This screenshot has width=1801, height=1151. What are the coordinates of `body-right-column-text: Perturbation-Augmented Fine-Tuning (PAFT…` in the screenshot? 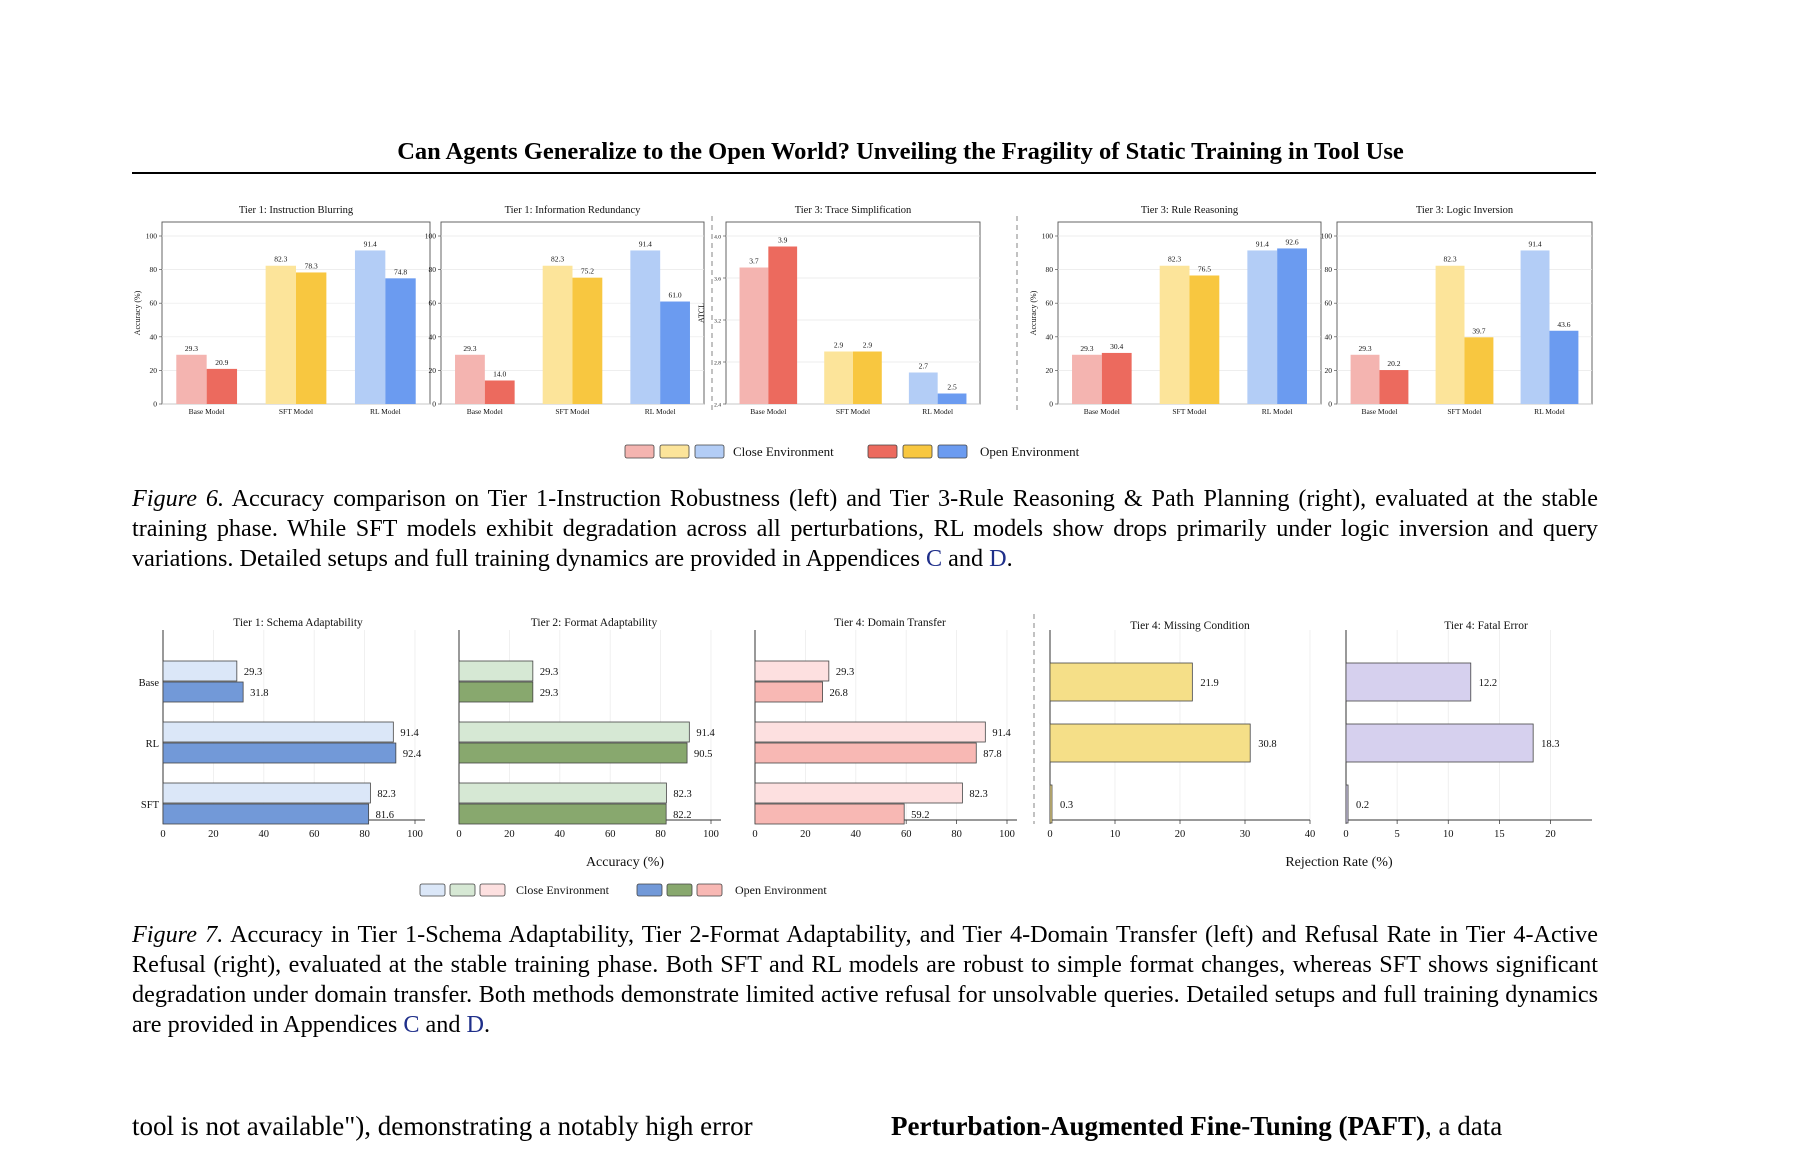 It's located at (1196, 1126).